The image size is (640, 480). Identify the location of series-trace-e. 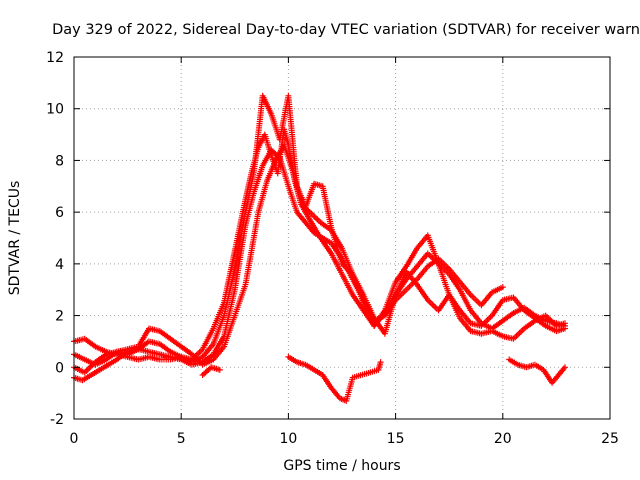
(383, 378).